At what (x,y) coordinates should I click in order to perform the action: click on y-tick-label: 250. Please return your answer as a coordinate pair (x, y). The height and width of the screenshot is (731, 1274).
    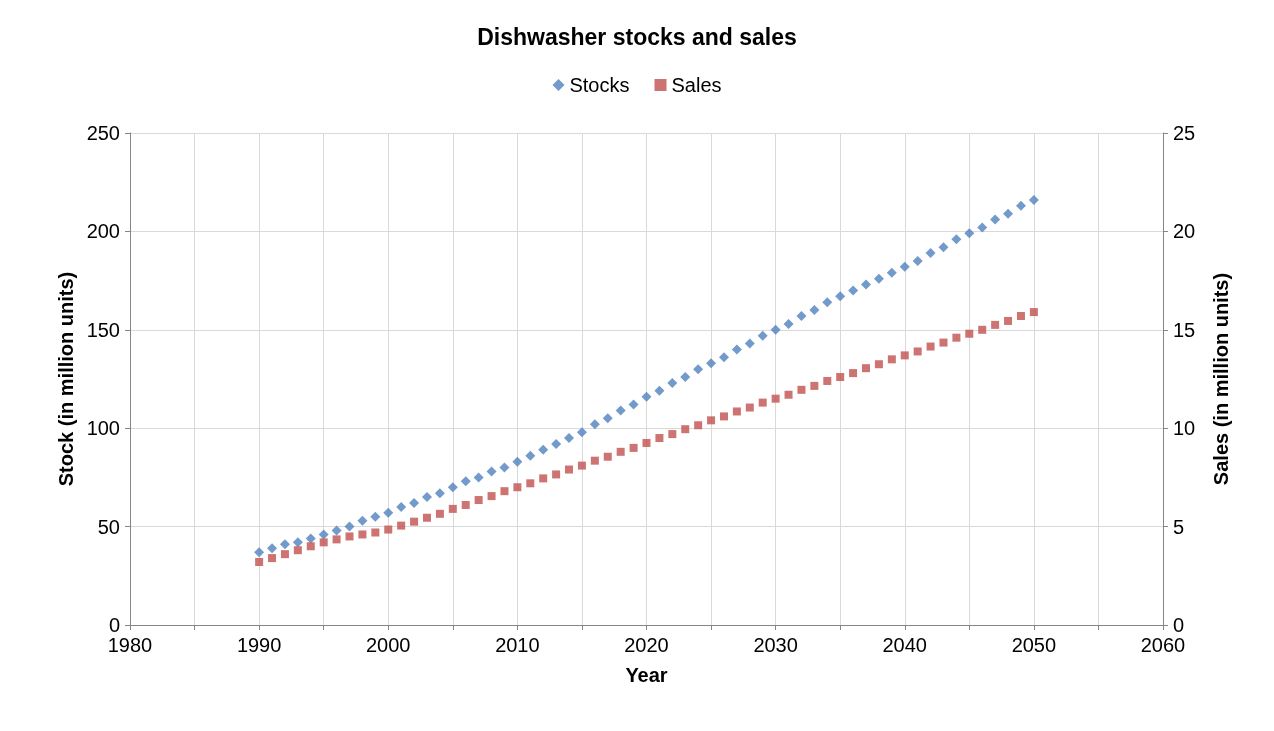
    Looking at the image, I should click on (103, 133).